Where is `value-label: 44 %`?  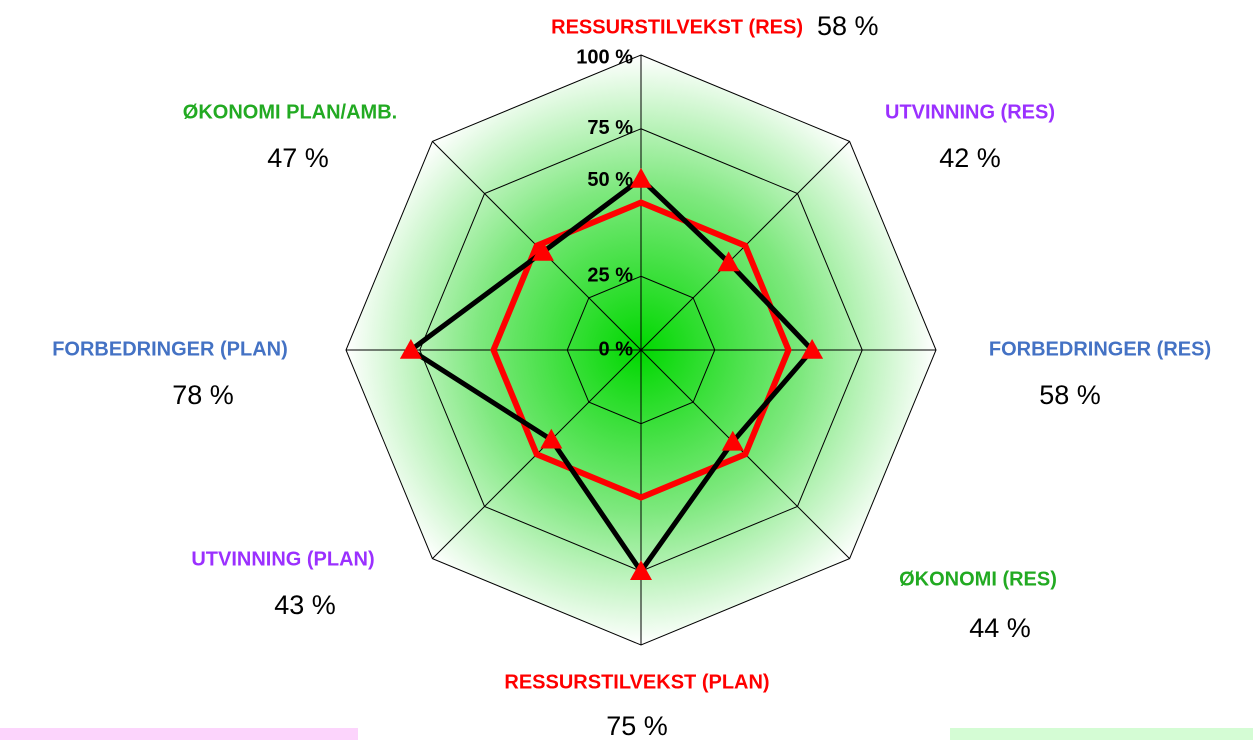 value-label: 44 % is located at coordinates (1000, 628).